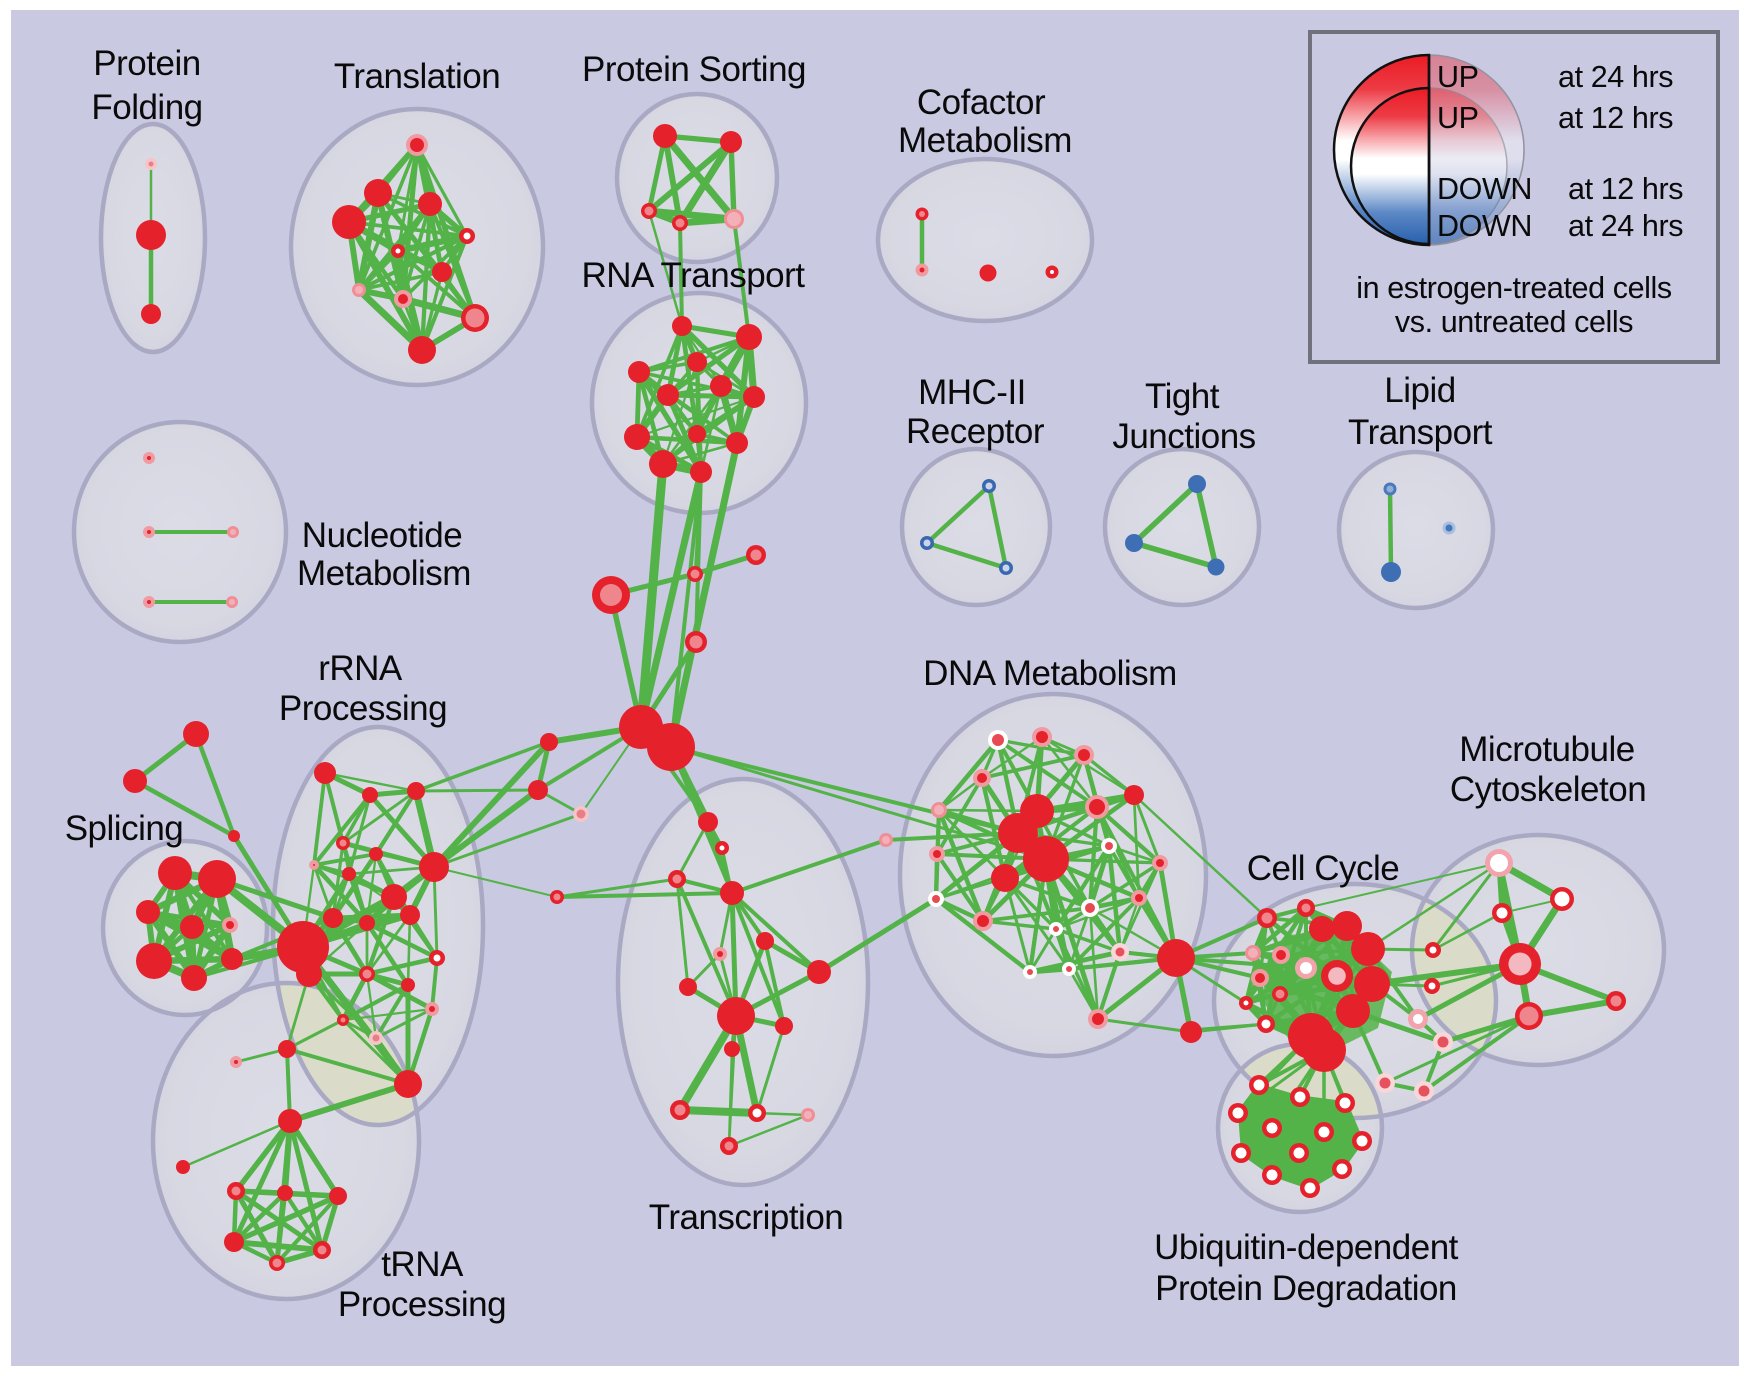 Image resolution: width=1750 pixels, height=1376 pixels. I want to click on svg-text: Tight, so click(1182, 396).